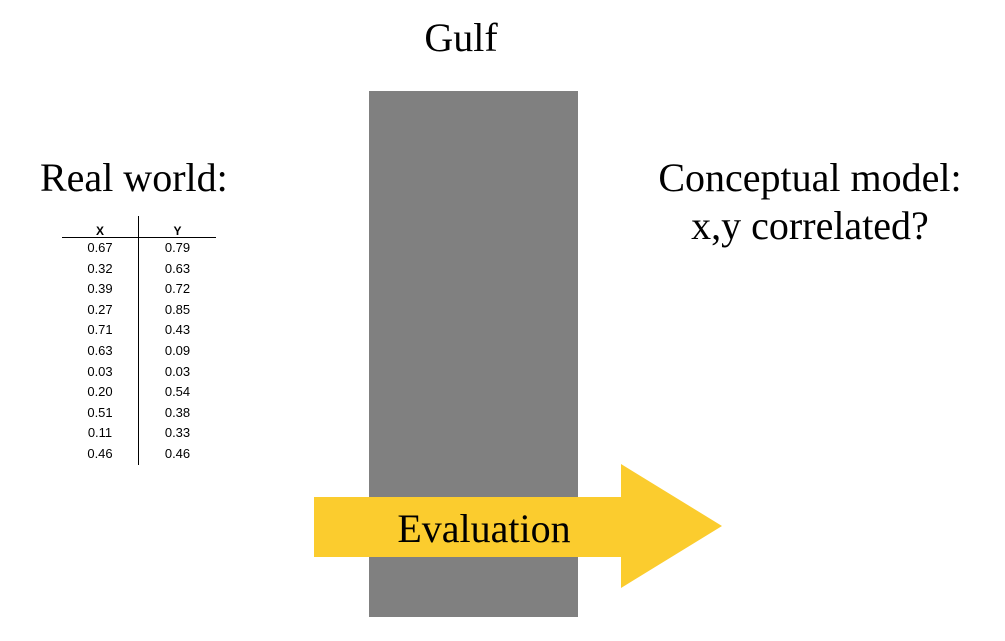 The image size is (1005, 641). I want to click on table-row: 0.39 0.72, so click(139, 289).